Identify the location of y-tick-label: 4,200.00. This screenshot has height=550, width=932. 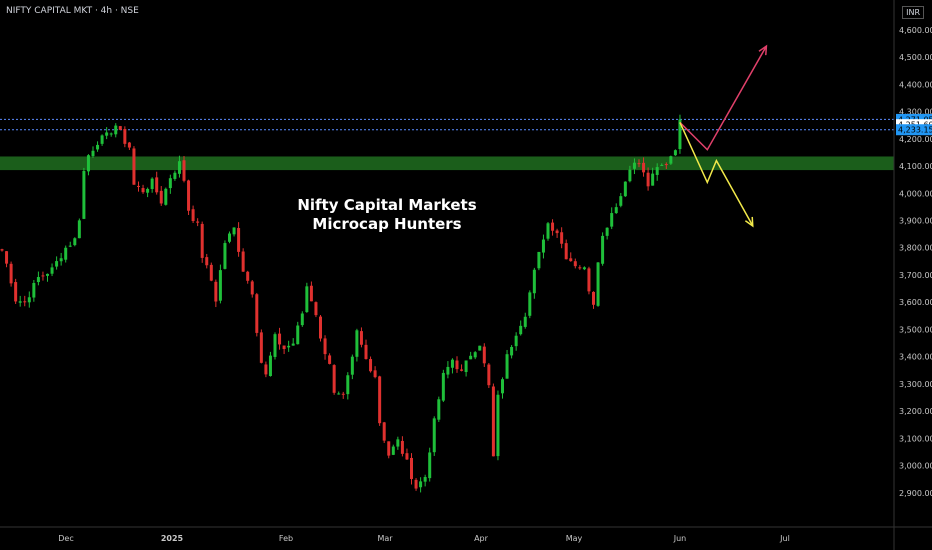
(915, 139).